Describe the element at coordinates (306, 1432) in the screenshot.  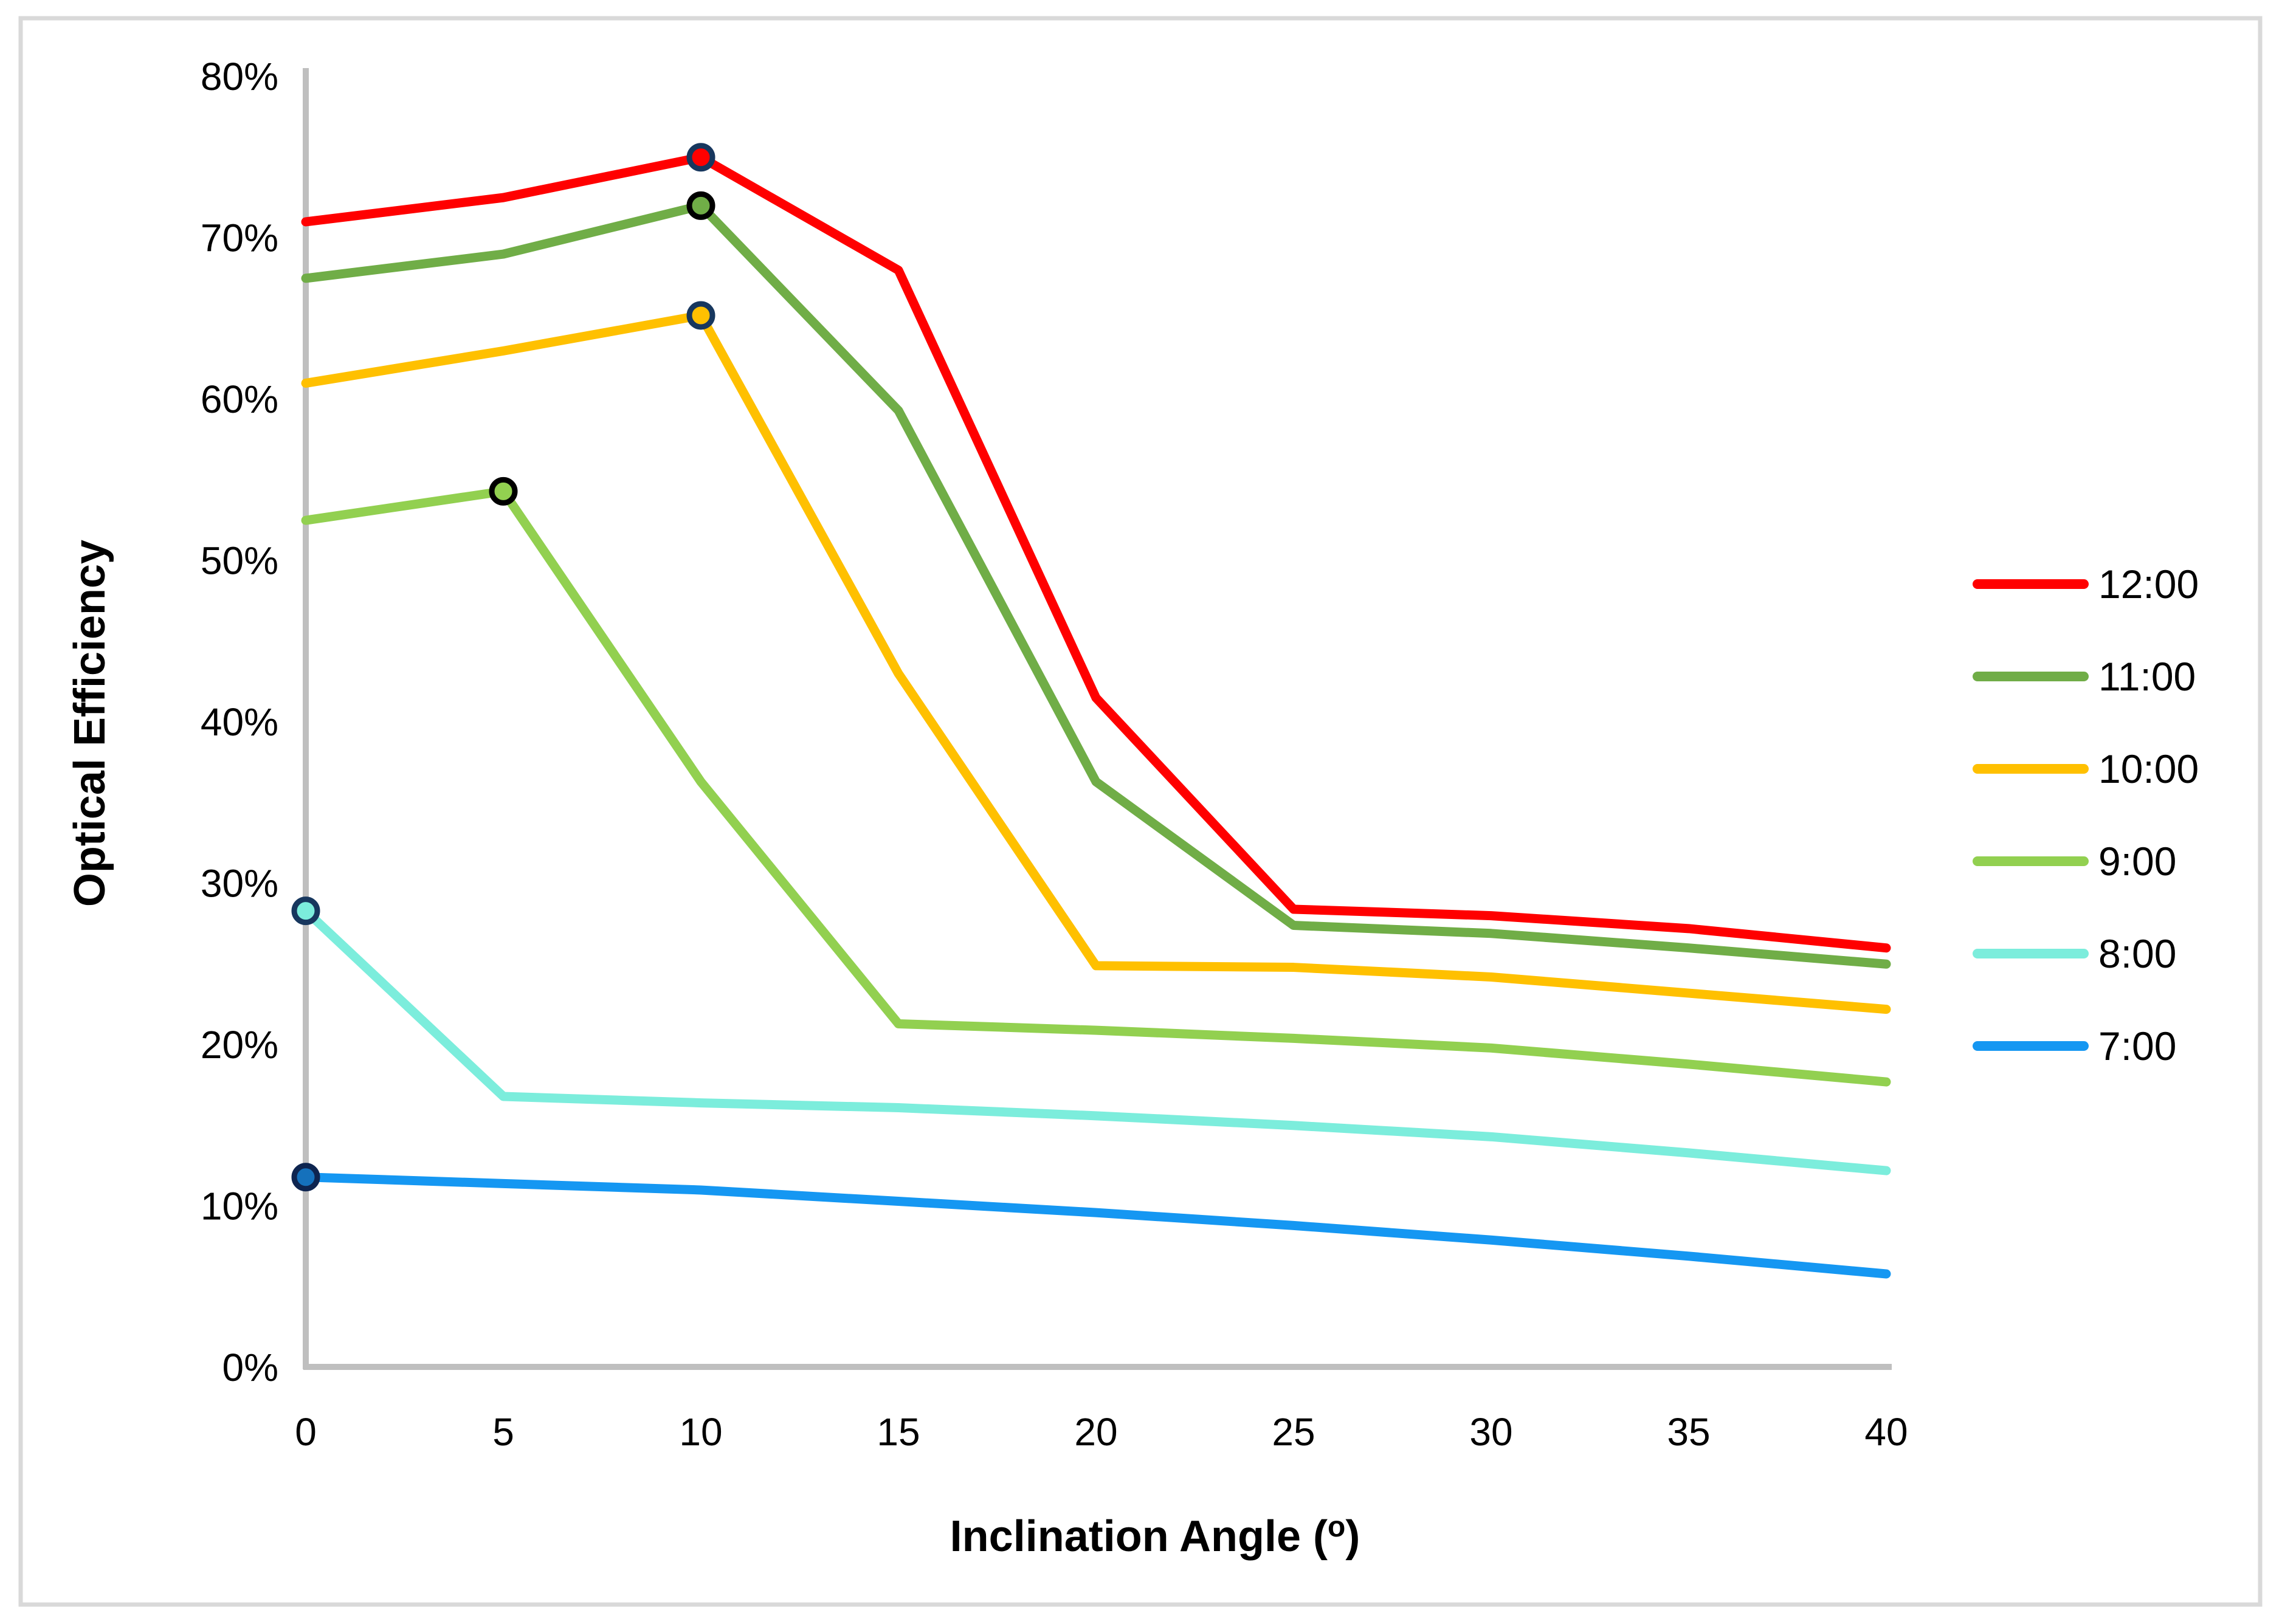
I see `x-tick-label-0: 0` at that location.